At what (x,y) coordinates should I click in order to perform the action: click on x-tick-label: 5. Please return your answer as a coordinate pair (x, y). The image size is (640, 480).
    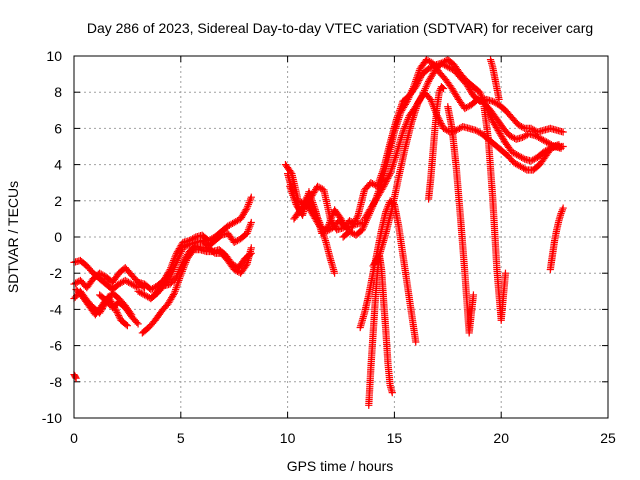
    Looking at the image, I should click on (181, 438).